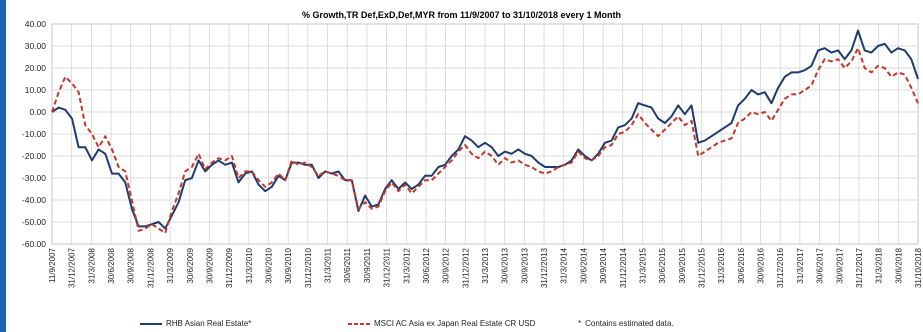  Describe the element at coordinates (190, 265) in the screenshot. I see `x-tick-label: 30/6/2009` at that location.